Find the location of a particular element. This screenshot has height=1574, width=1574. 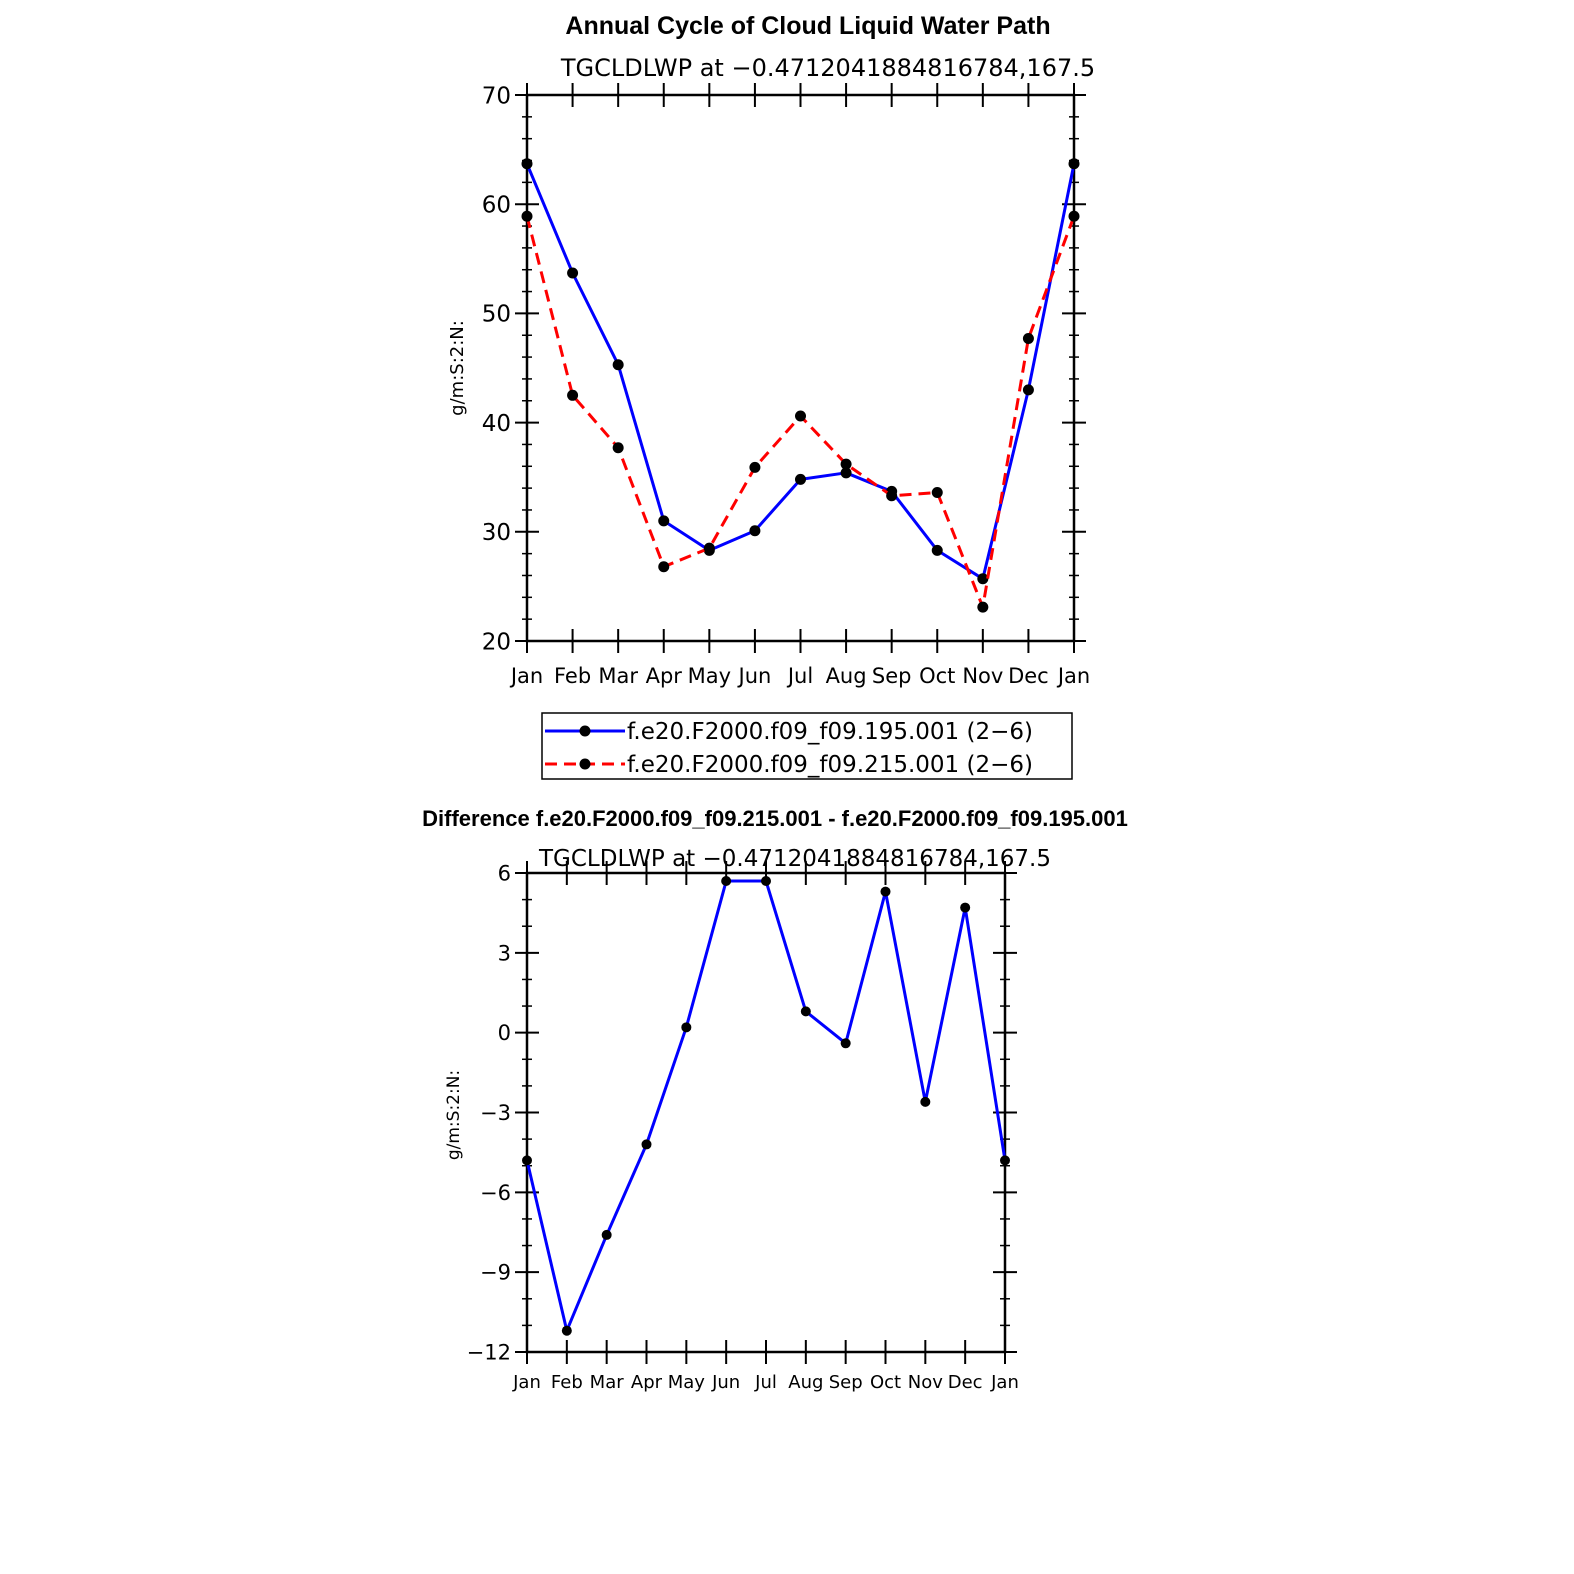

top-chart-xtick-label: May is located at coordinates (709, 676).